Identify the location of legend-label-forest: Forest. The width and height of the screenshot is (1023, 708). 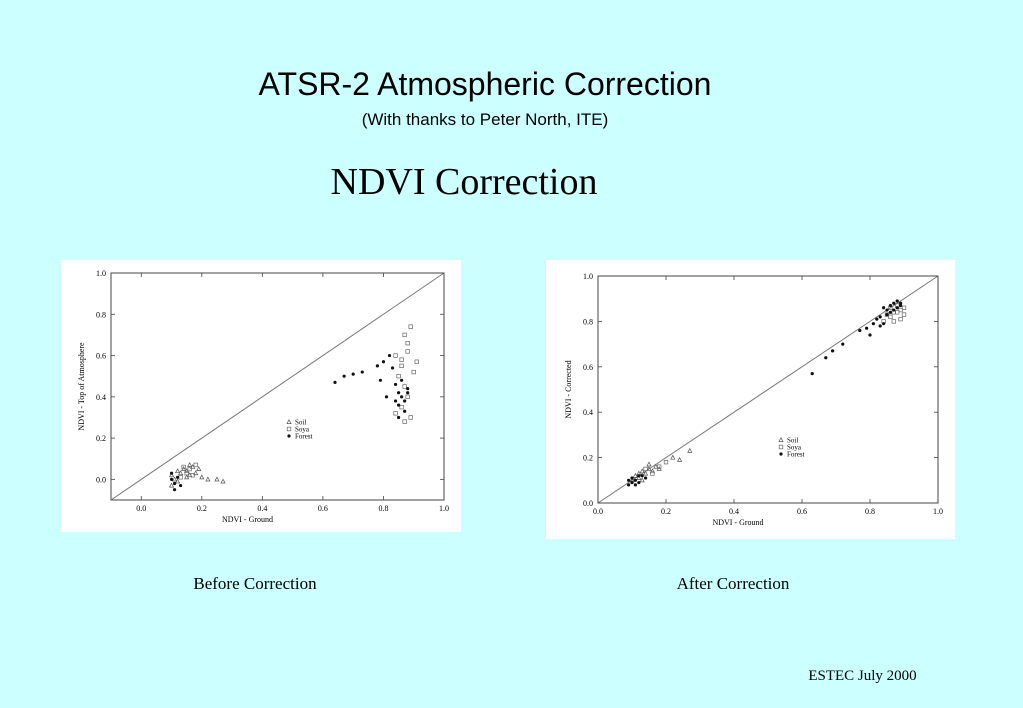
(304, 437).